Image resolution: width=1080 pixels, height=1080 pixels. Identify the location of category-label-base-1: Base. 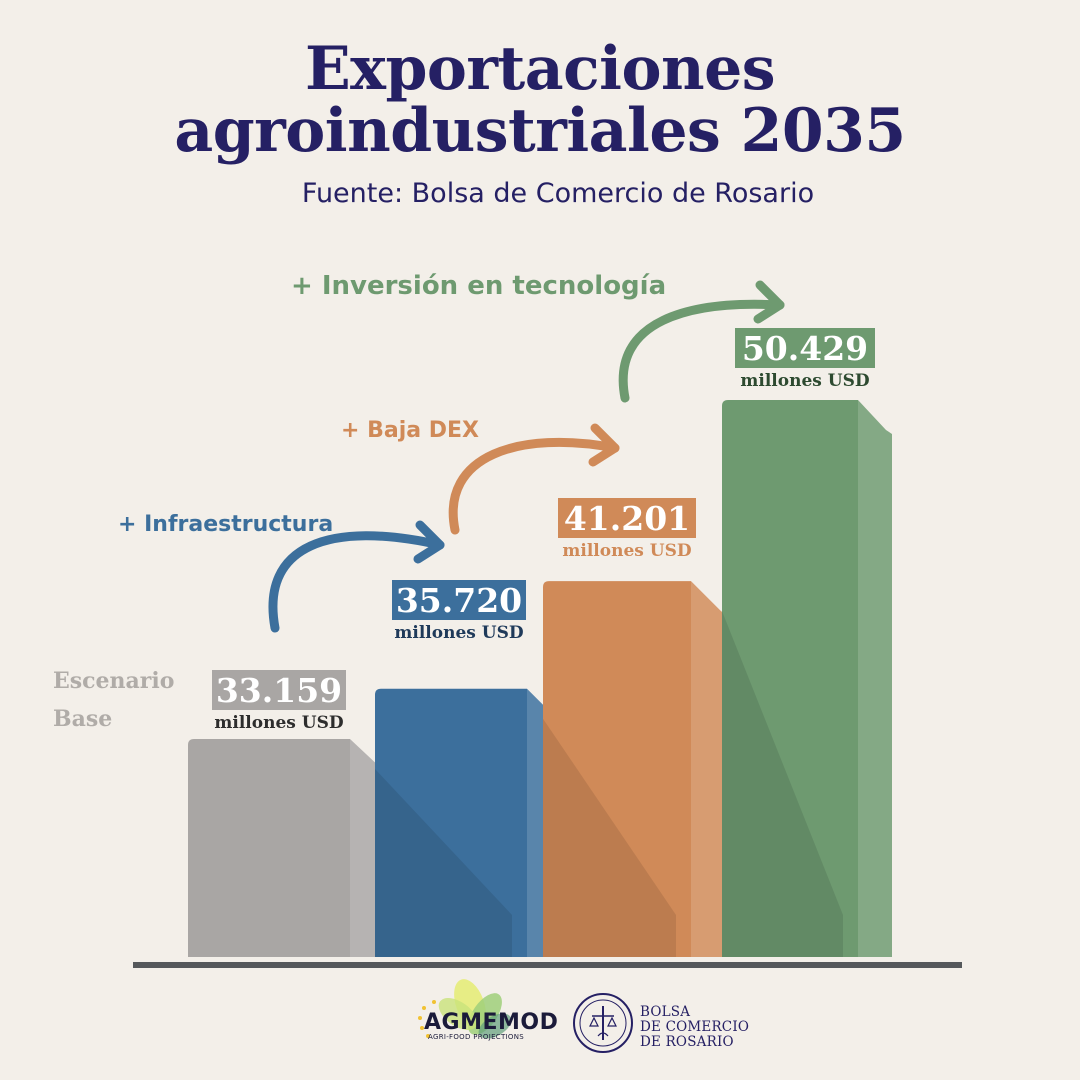
(82, 719).